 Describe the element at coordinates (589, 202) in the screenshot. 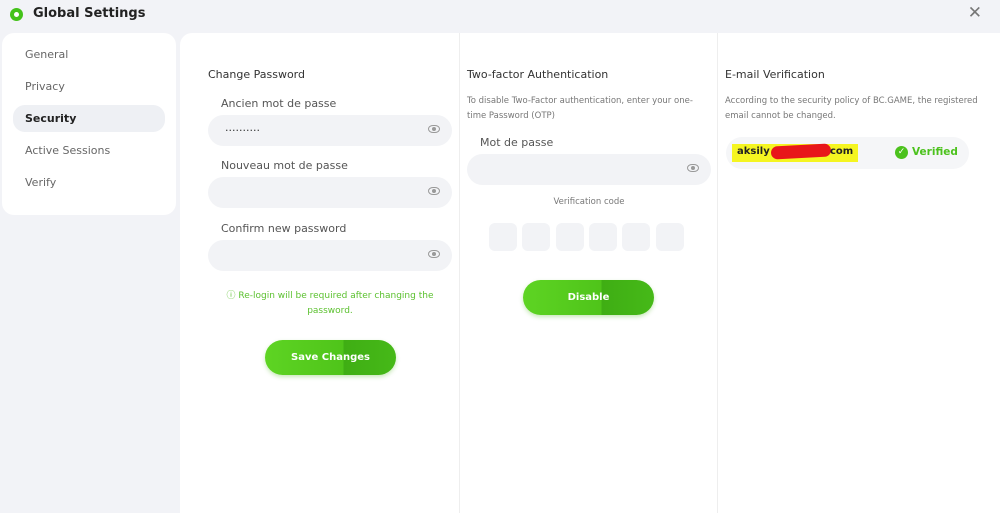

I see `verification-code-label: Verification code` at that location.